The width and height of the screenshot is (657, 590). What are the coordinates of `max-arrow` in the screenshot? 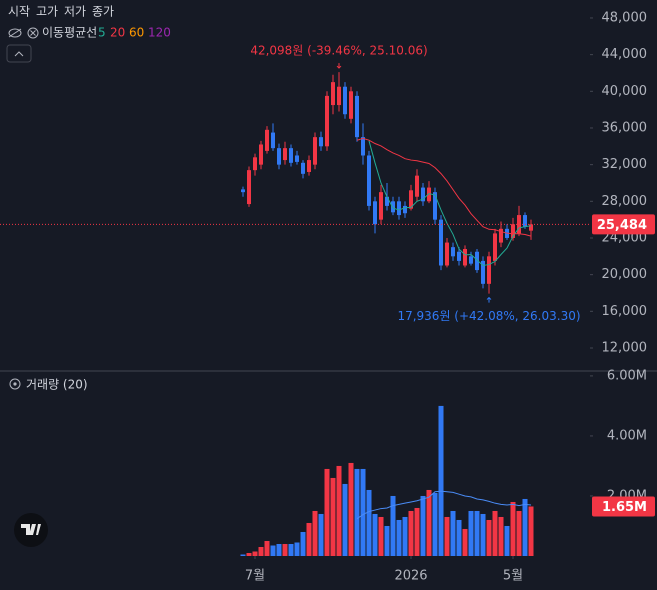 It's located at (339, 66).